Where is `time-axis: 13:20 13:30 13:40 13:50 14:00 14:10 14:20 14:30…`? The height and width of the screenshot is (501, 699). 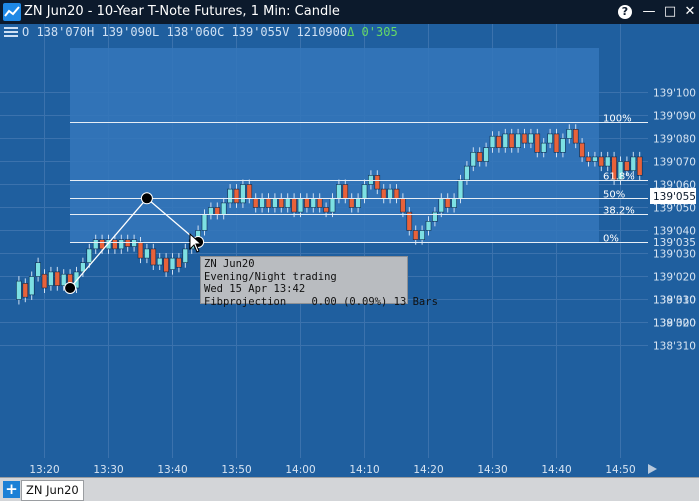
time-axis: 13:20 13:30 13:40 13:50 14:00 14:10 14:20 14:30… is located at coordinates (332, 470).